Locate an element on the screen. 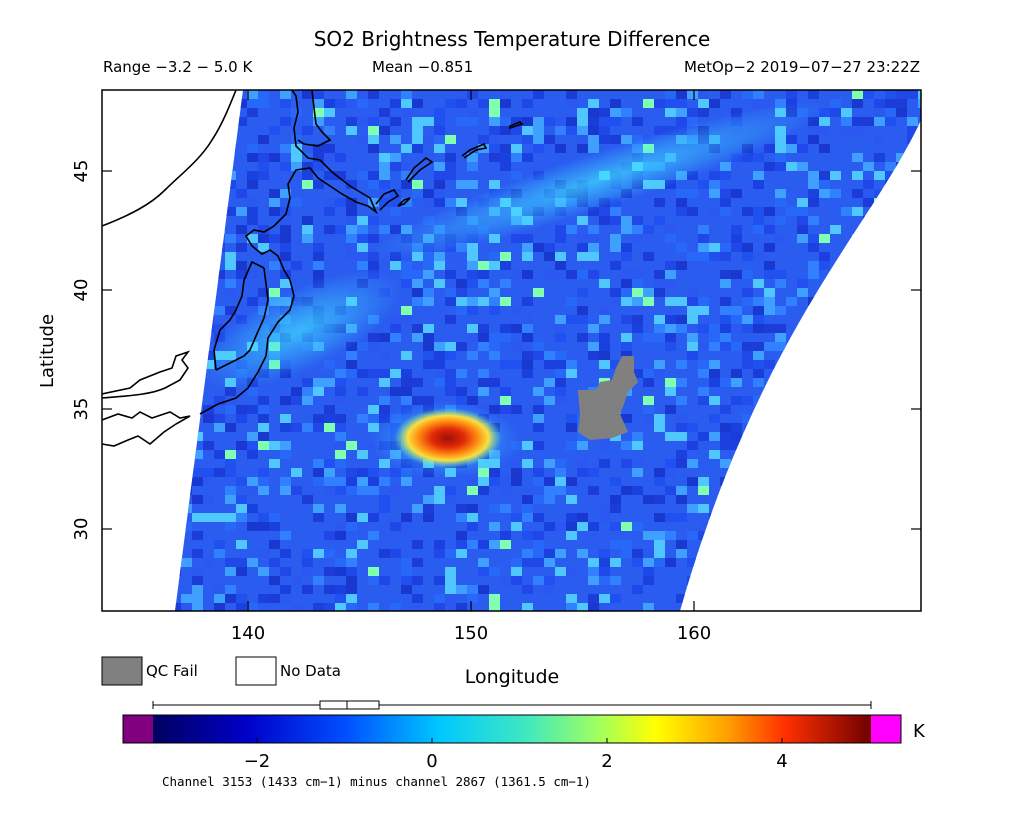 This screenshot has height=813, width=1024. x-axis-label: Longitude is located at coordinates (512, 677).